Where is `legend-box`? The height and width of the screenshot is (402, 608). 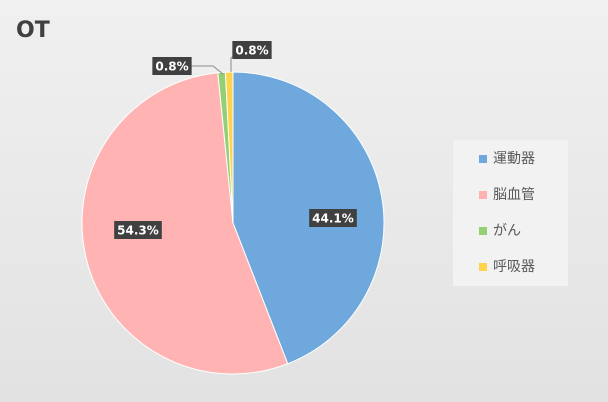
legend-box is located at coordinates (510, 213).